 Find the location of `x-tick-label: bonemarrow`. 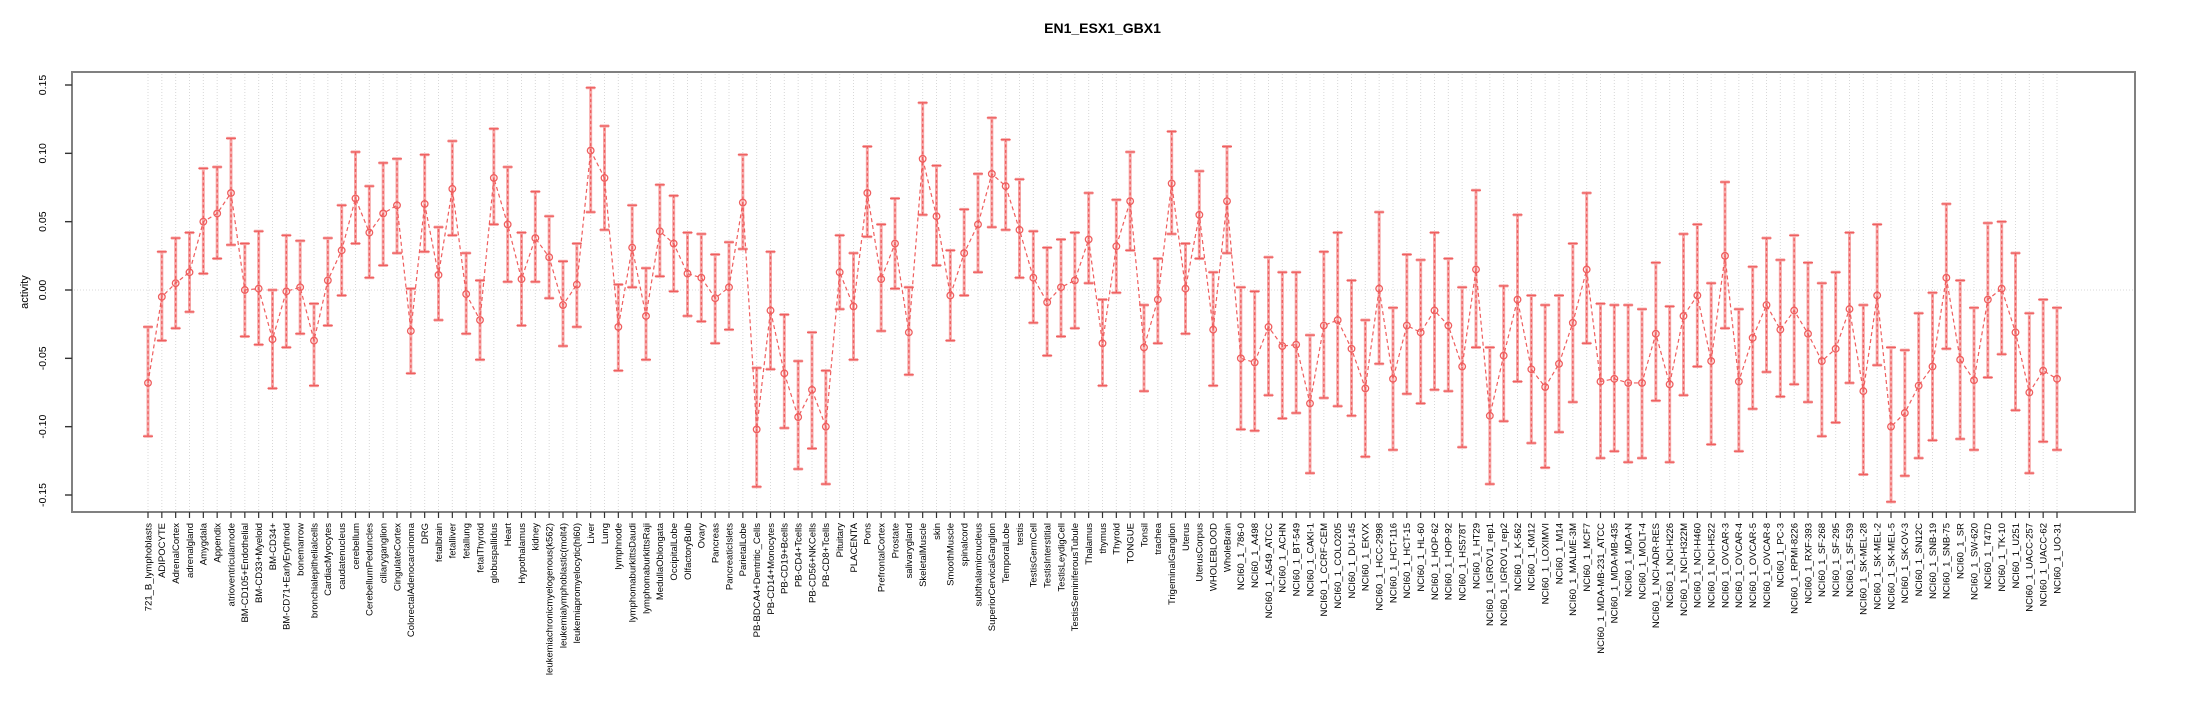

x-tick-label: bonemarrow is located at coordinates (300, 549).